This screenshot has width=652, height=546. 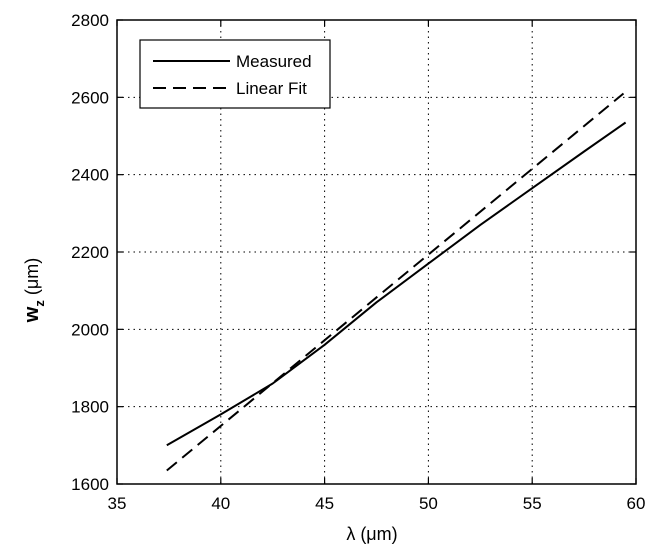 I want to click on y-tick-label: 2400, so click(x=90, y=175).